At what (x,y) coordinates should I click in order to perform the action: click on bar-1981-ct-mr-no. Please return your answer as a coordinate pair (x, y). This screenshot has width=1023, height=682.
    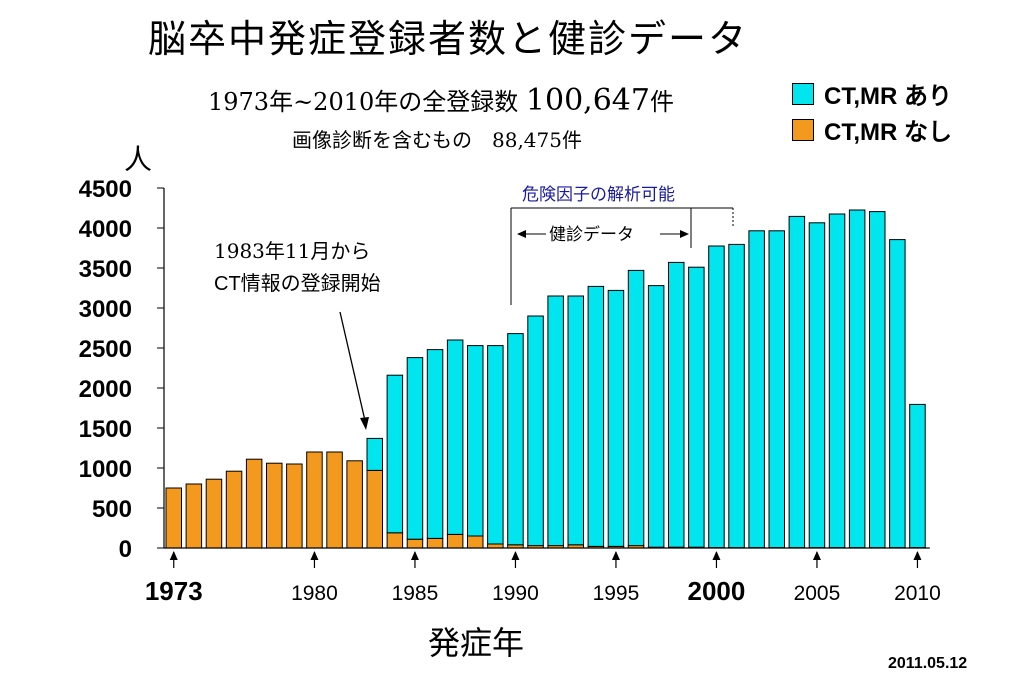
    Looking at the image, I should click on (334, 500).